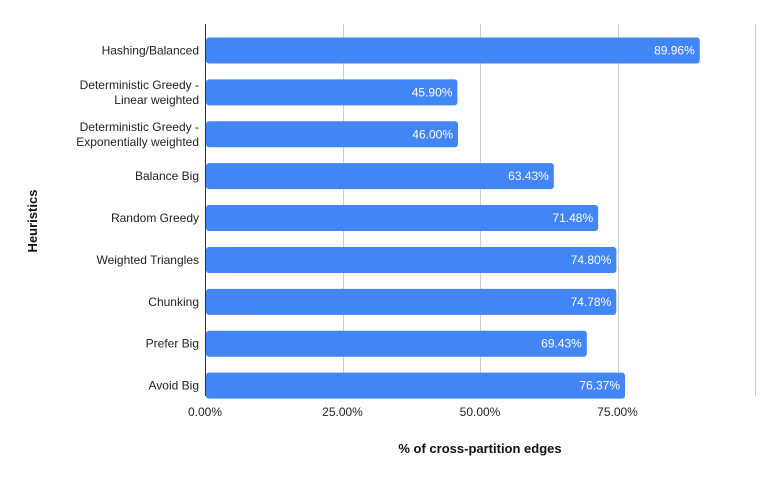 The height and width of the screenshot is (480, 779). I want to click on x-tick-label: 25.00%, so click(342, 412).